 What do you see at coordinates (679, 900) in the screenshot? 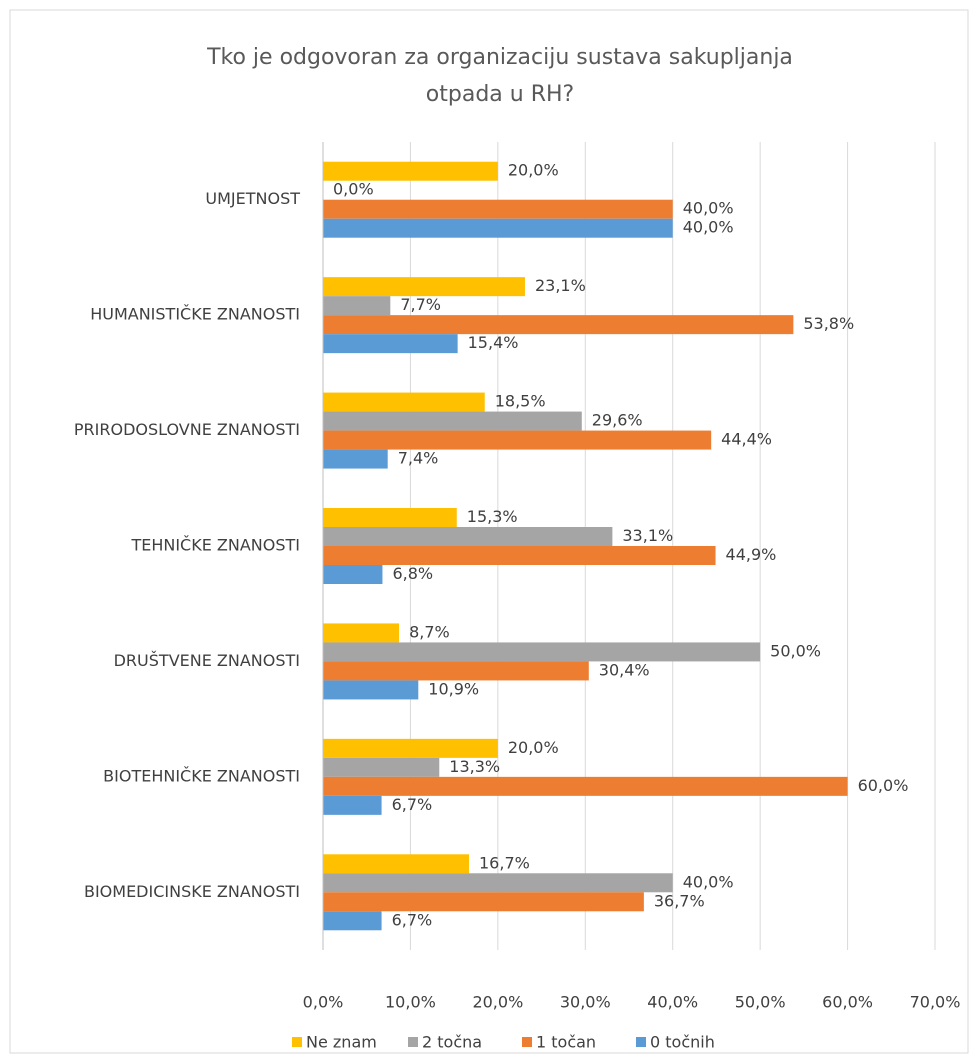
I see `data-label: 36,7%` at bounding box center [679, 900].